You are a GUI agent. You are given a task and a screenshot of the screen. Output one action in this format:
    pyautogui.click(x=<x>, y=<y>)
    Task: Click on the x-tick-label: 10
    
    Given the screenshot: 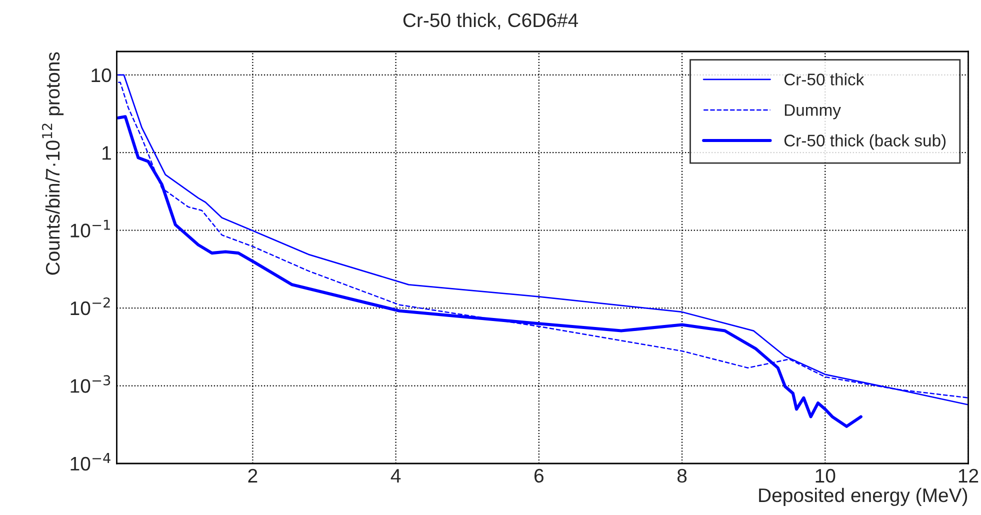 What is the action you would take?
    pyautogui.click(x=826, y=475)
    